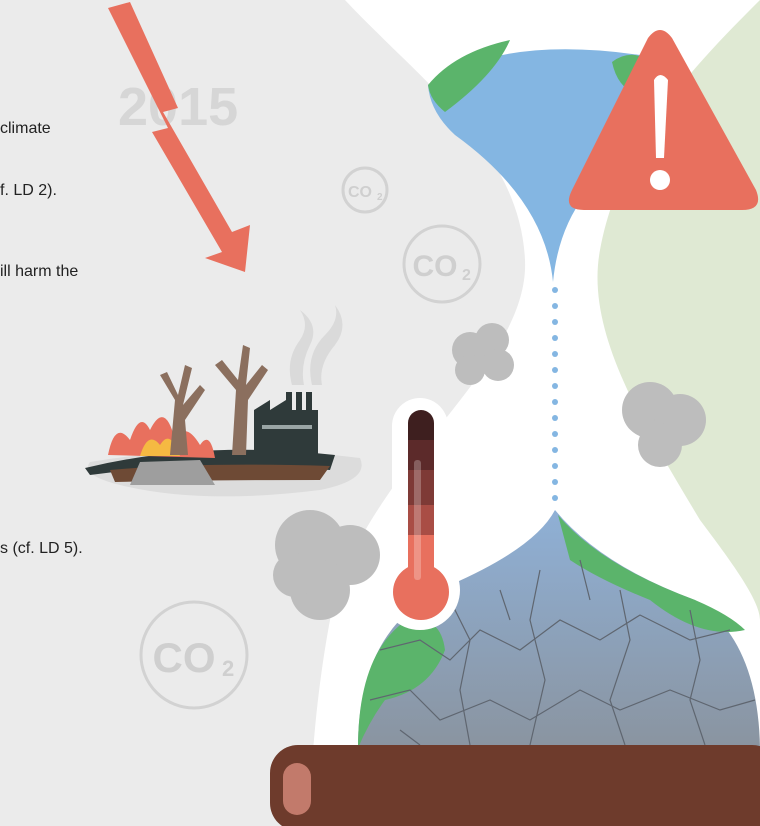 This screenshot has width=760, height=826. What do you see at coordinates (178, 107) in the screenshot?
I see `year-label: 2015` at bounding box center [178, 107].